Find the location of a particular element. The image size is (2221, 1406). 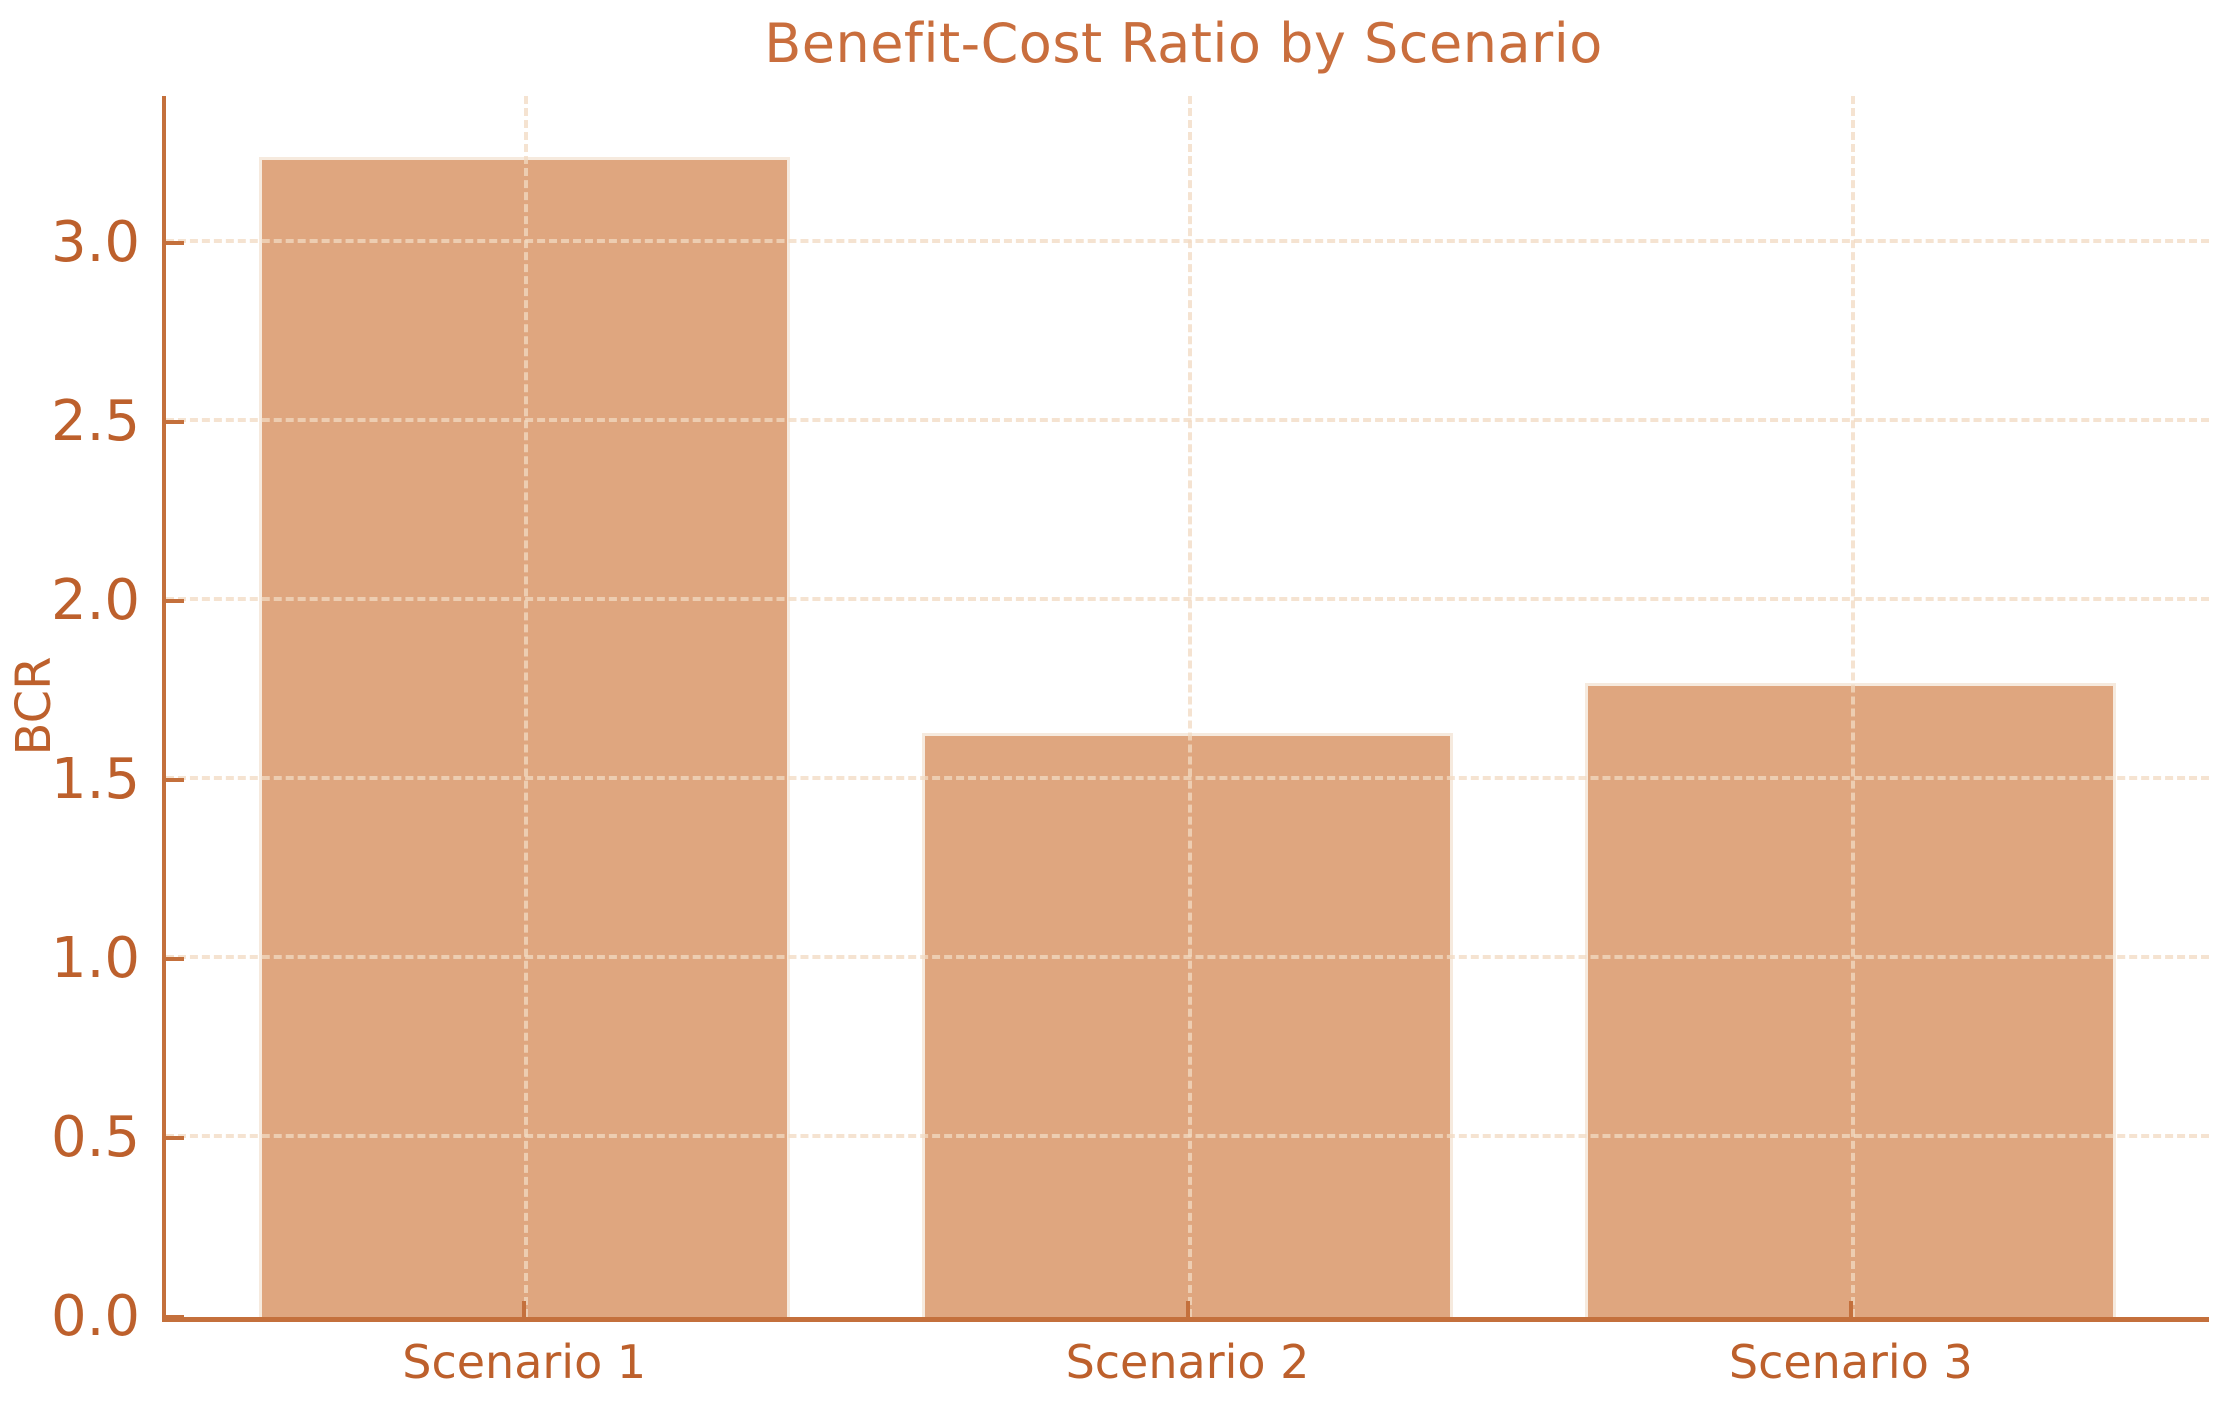

y-tick-label: 0.5 is located at coordinates (95, 1137).